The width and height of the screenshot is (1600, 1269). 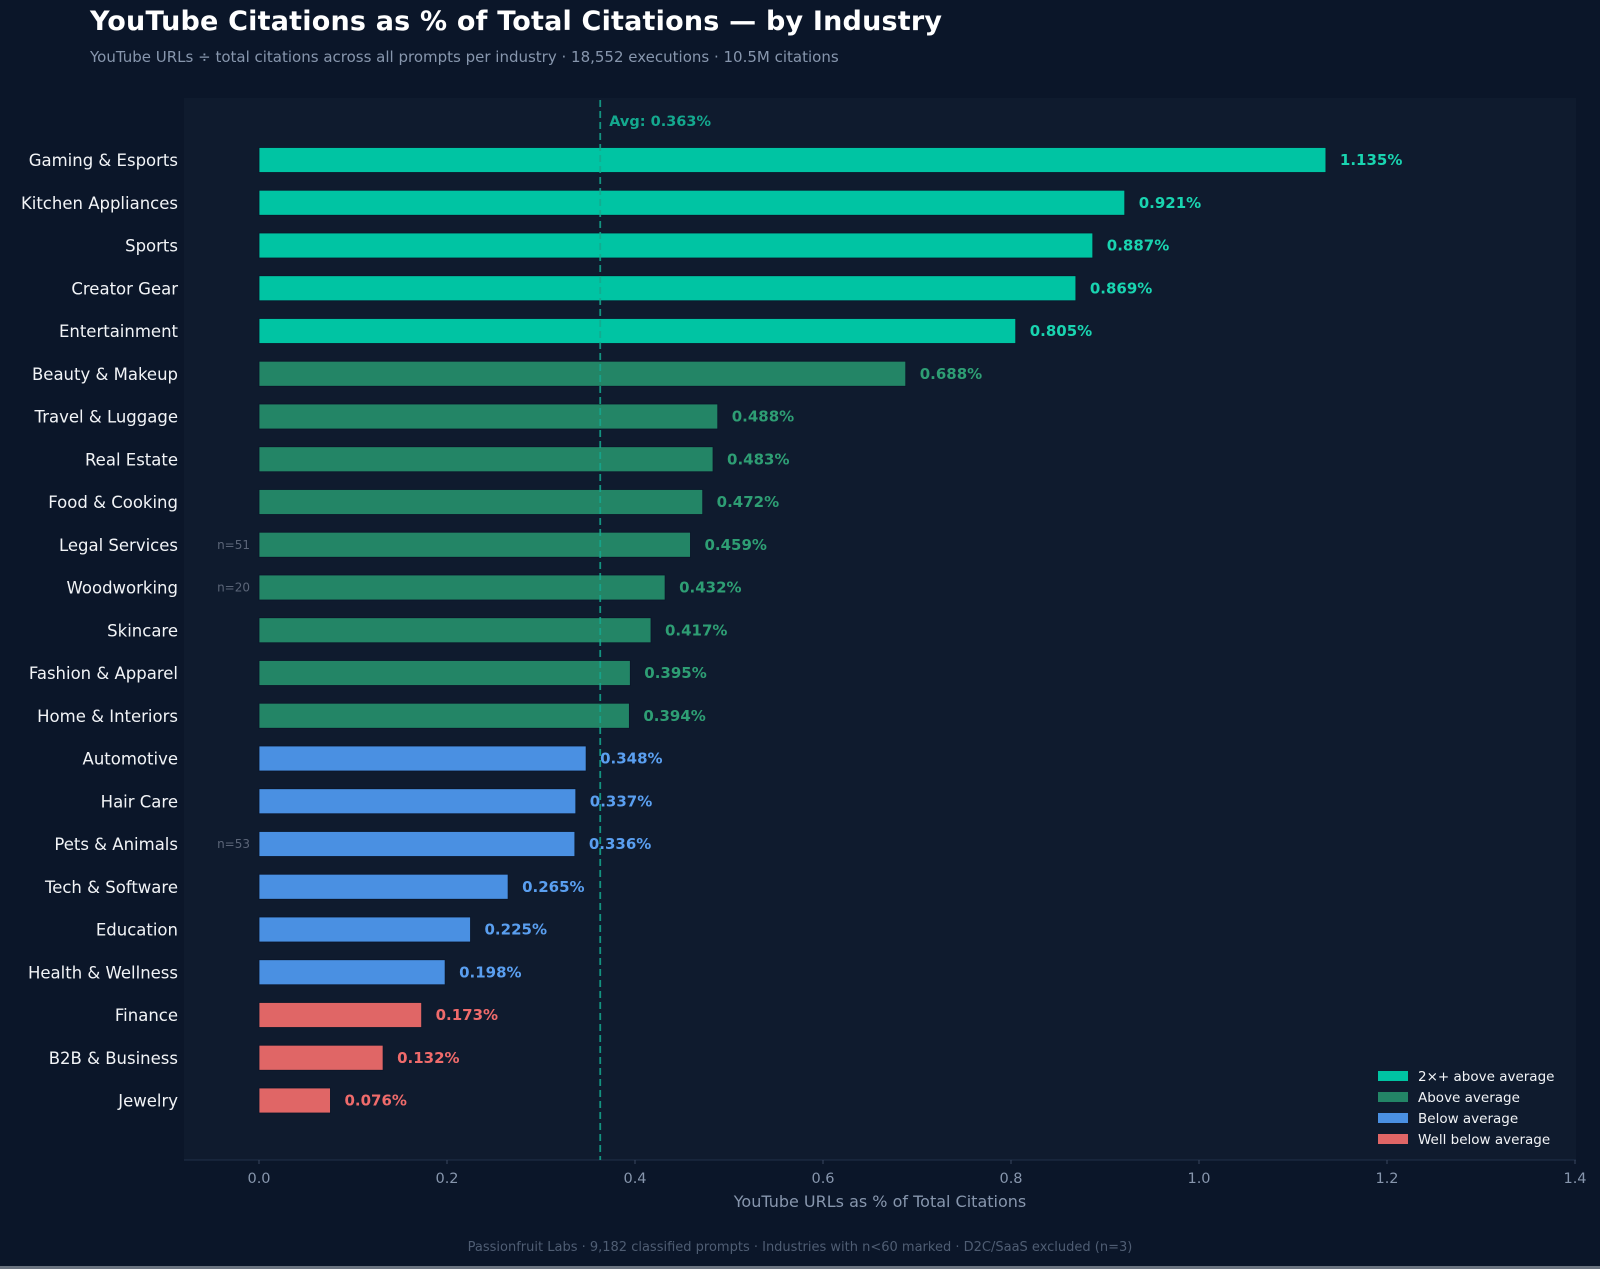 What do you see at coordinates (130, 759) in the screenshot?
I see `category-label: Automotive` at bounding box center [130, 759].